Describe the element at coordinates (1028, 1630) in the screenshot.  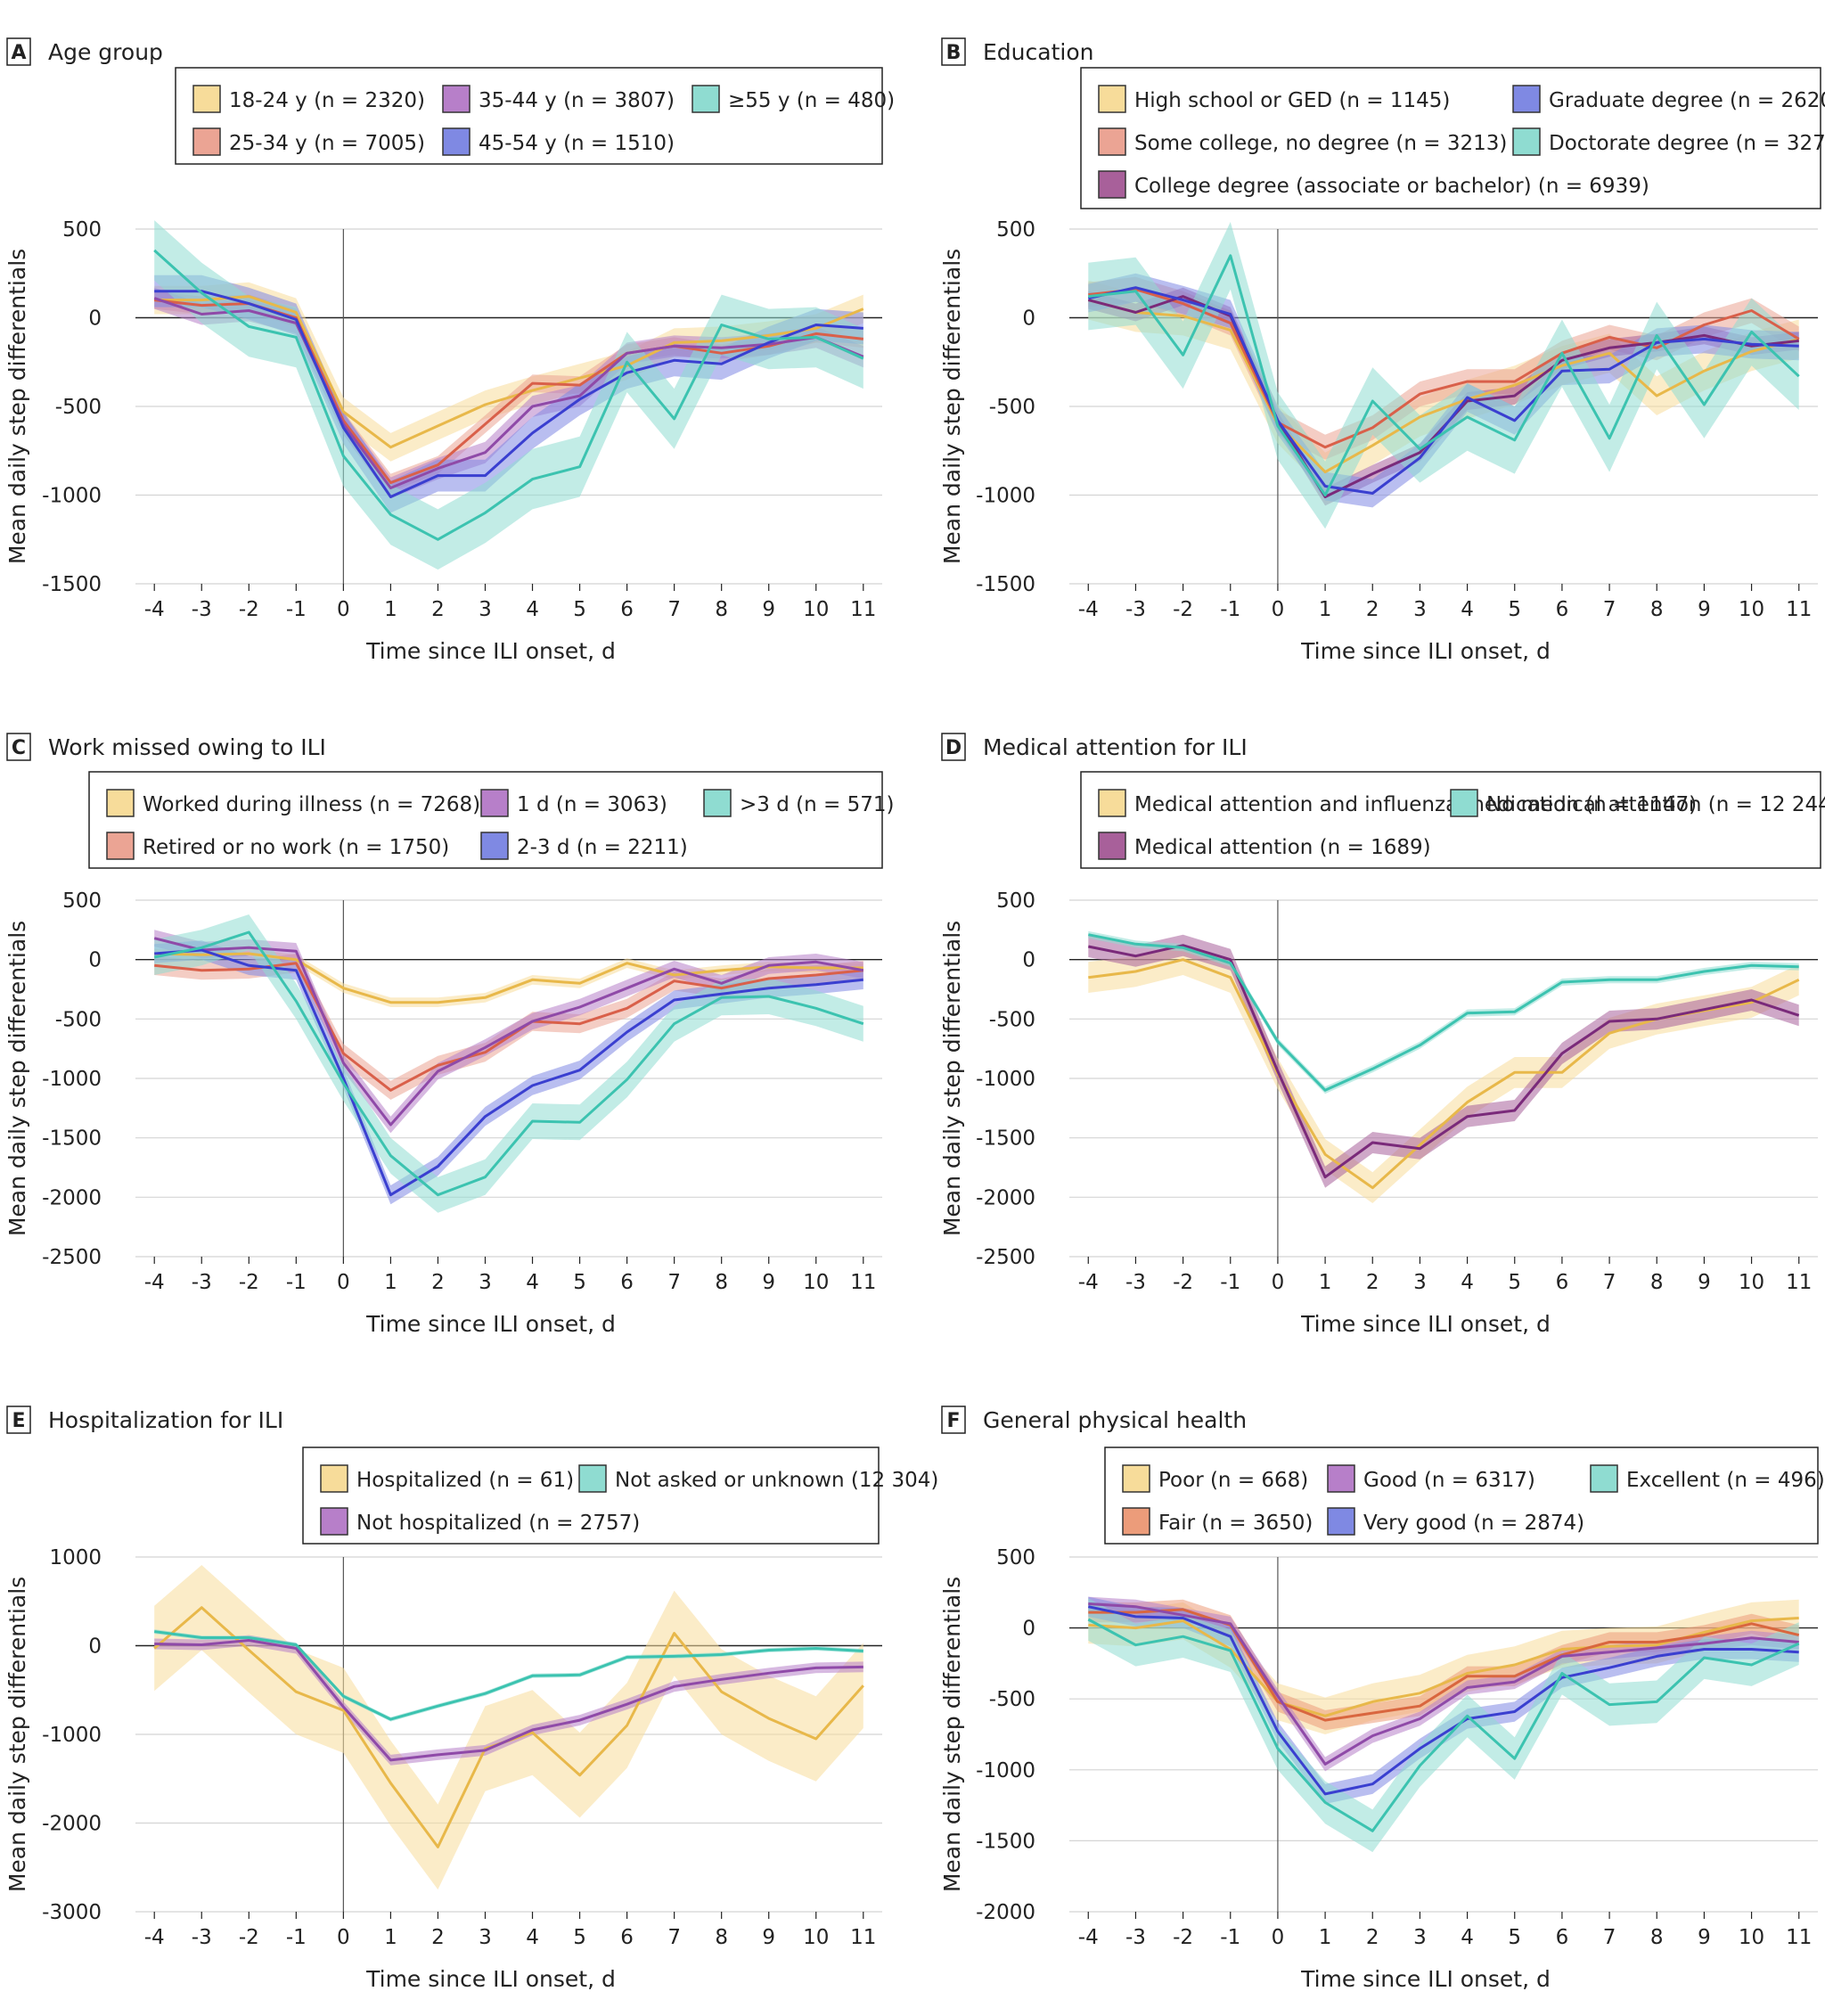
I see `panel-f-ytick-label: 0` at that location.